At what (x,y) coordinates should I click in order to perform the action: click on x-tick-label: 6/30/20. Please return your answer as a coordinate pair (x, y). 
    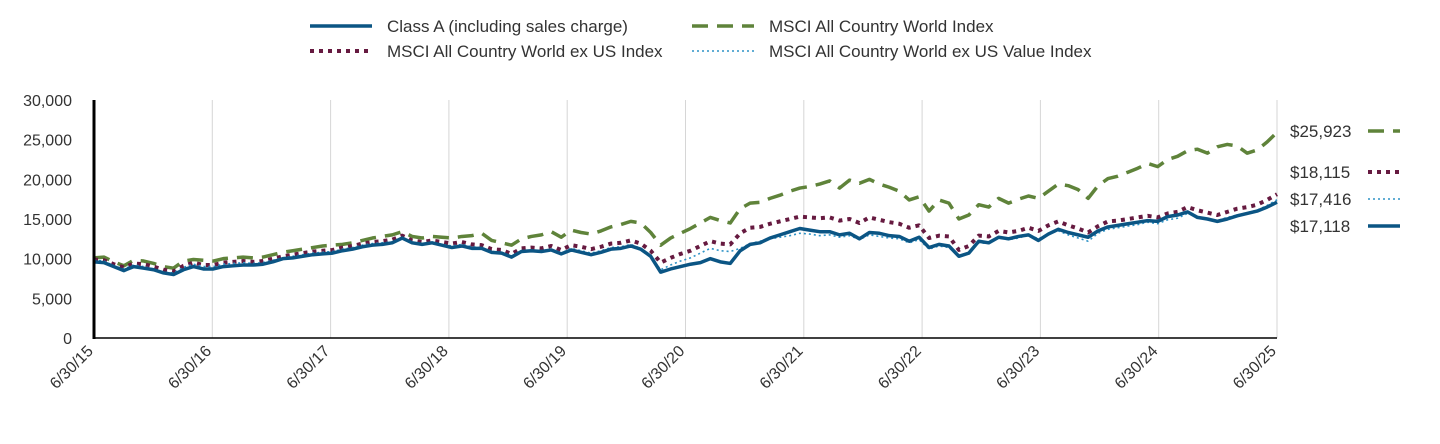
    Looking at the image, I should click on (664, 368).